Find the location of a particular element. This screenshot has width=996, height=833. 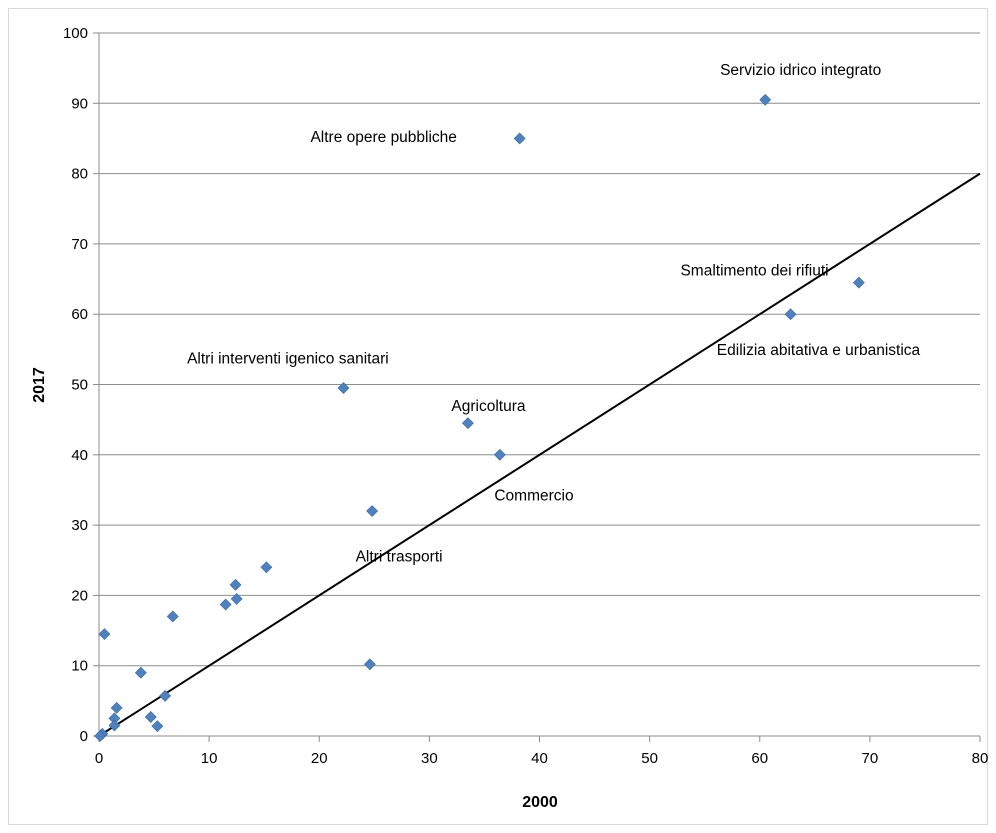

x-tick-label: 70 is located at coordinates (870, 758).